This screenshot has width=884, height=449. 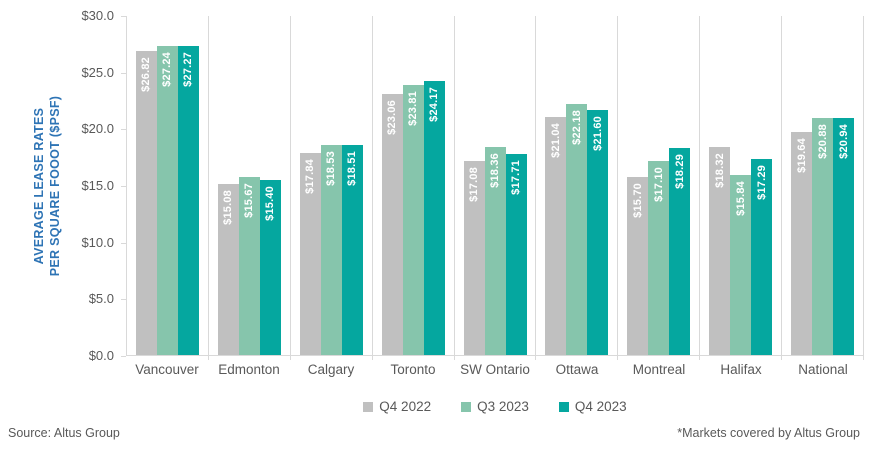 I want to click on bar-value-label: $18.51, so click(x=352, y=168).